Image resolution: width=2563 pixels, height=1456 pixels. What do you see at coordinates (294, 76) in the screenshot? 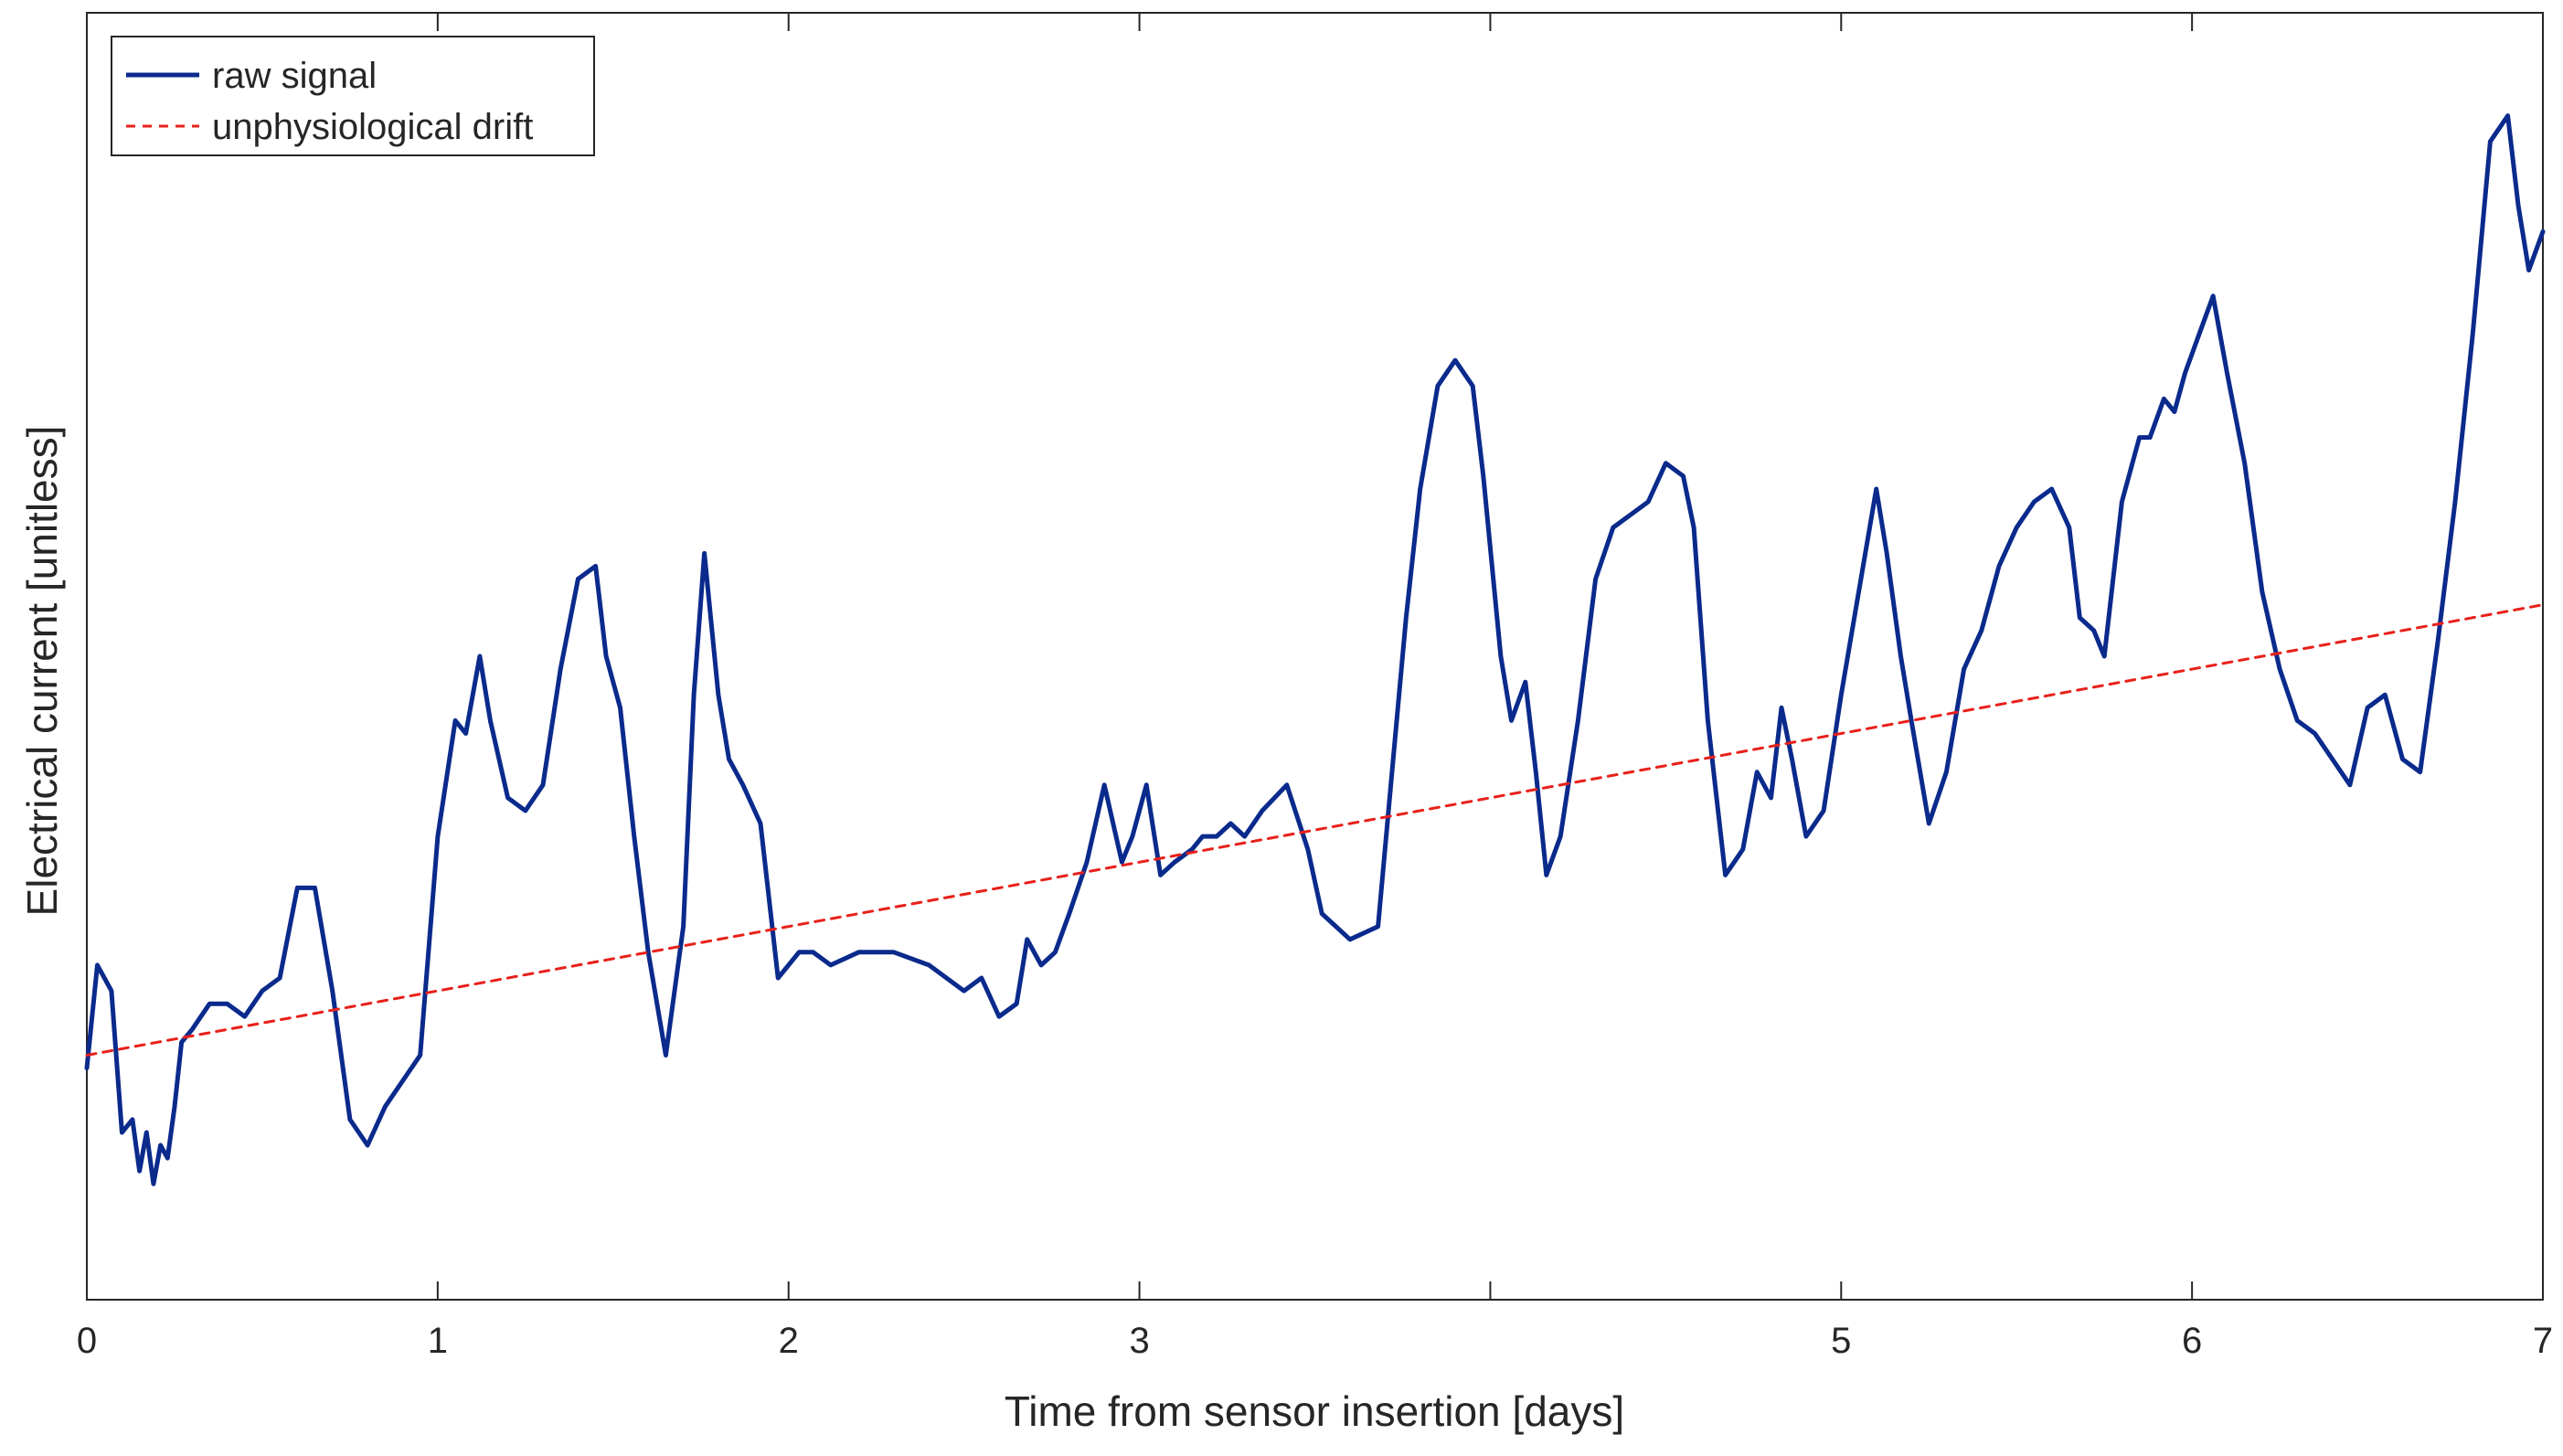
I see `legend-label-raw-signal: raw signal` at bounding box center [294, 76].